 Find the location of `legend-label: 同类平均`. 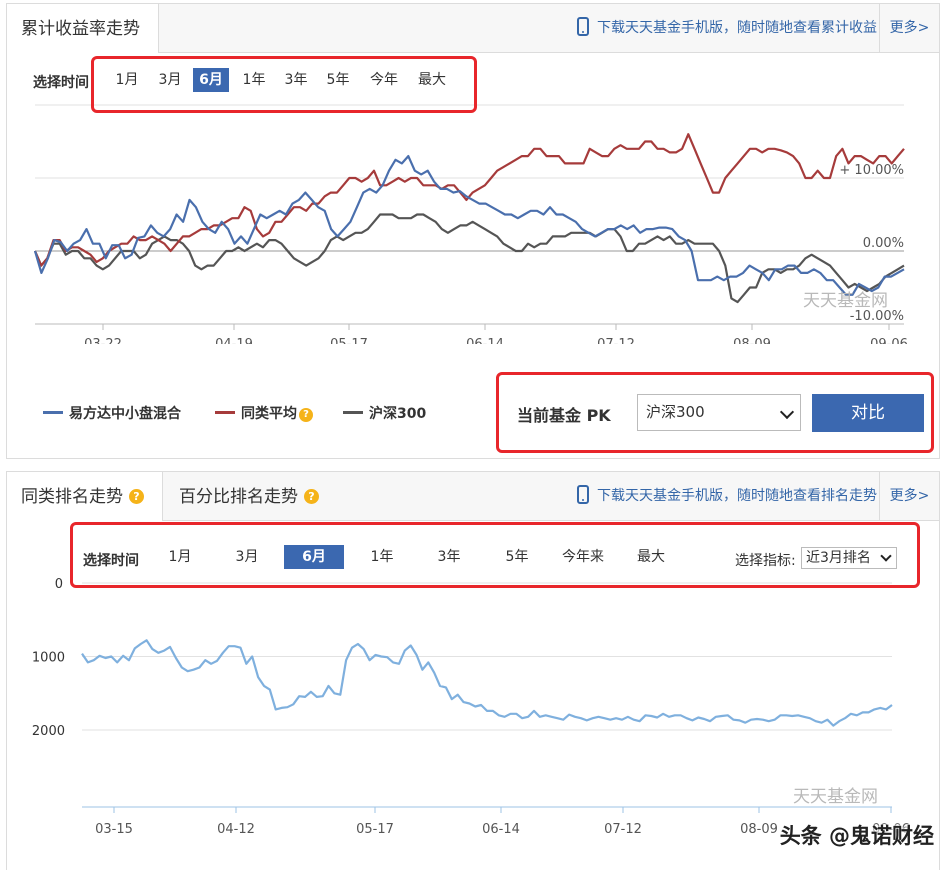

legend-label: 同类平均 is located at coordinates (269, 414).